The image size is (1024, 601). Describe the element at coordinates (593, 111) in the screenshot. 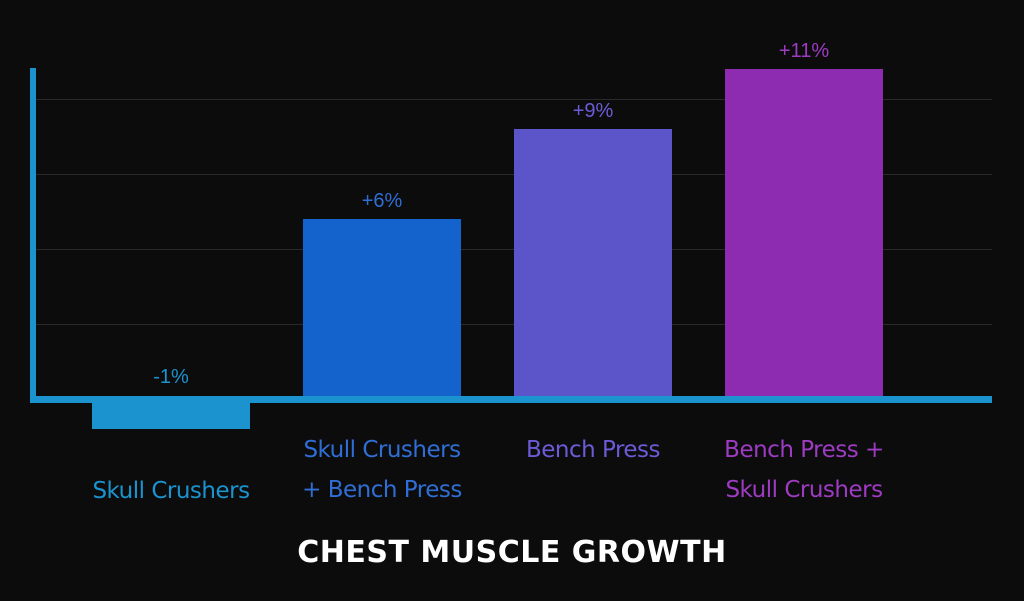

I see `data-label: +9%` at that location.